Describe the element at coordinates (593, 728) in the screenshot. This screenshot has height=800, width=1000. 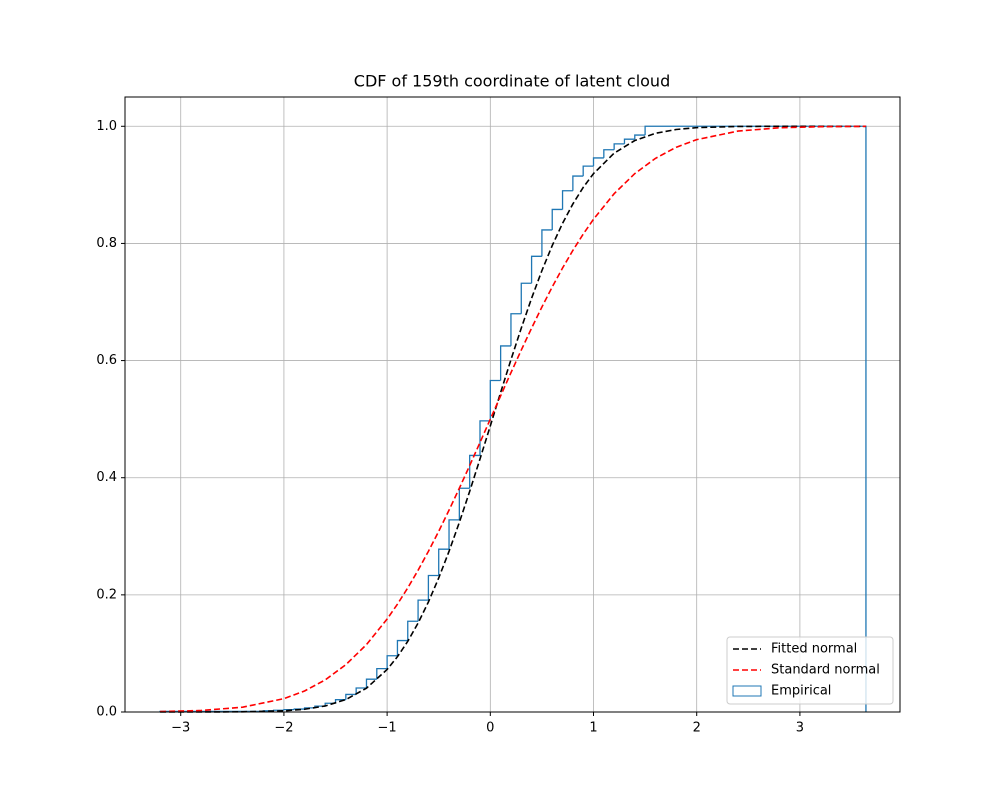
I see `x-tick-label: 1` at that location.